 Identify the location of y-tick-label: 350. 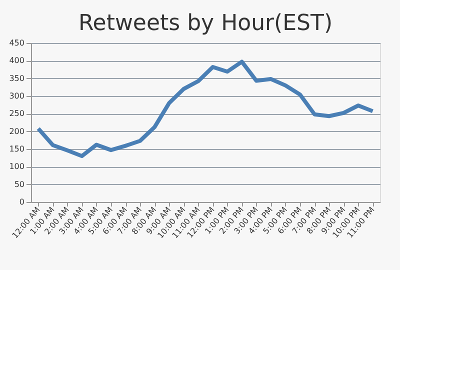
(16, 78).